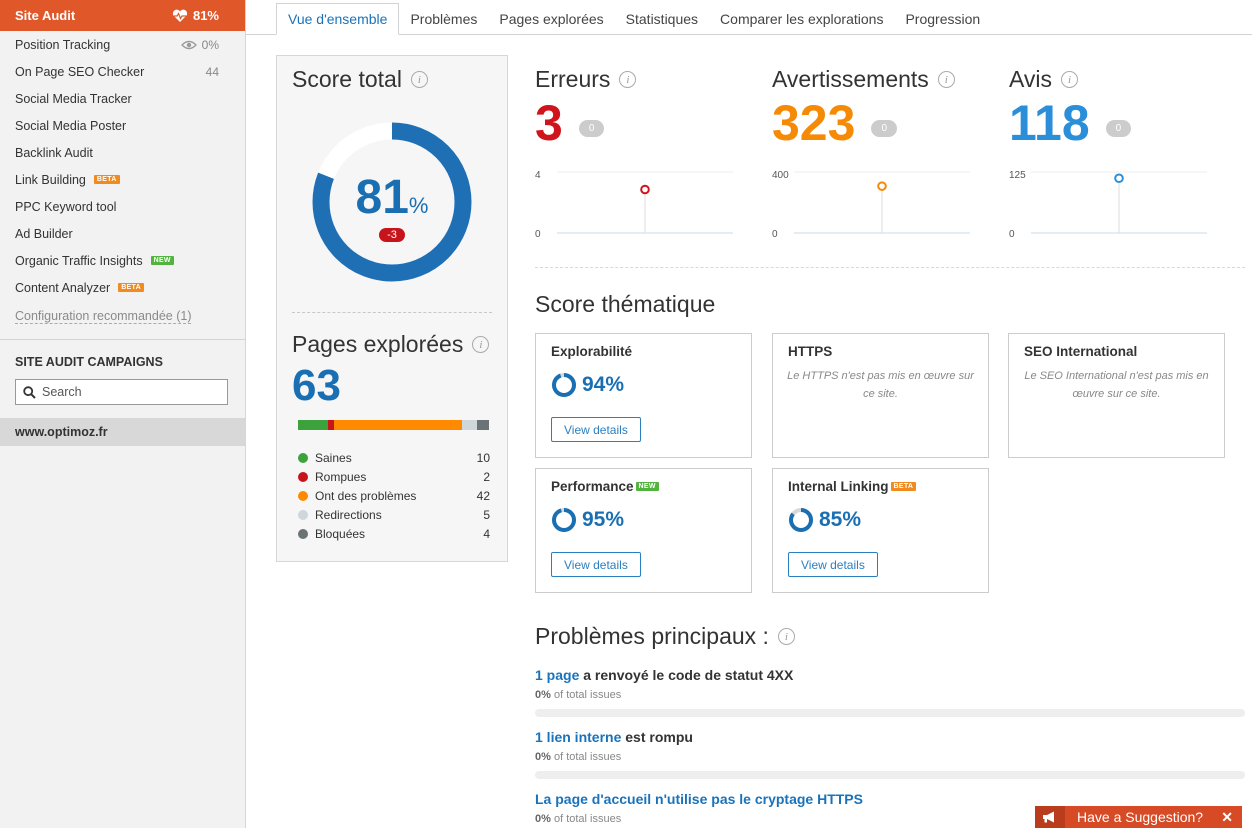 The height and width of the screenshot is (828, 1252). I want to click on bar-segment-saines, so click(313, 425).